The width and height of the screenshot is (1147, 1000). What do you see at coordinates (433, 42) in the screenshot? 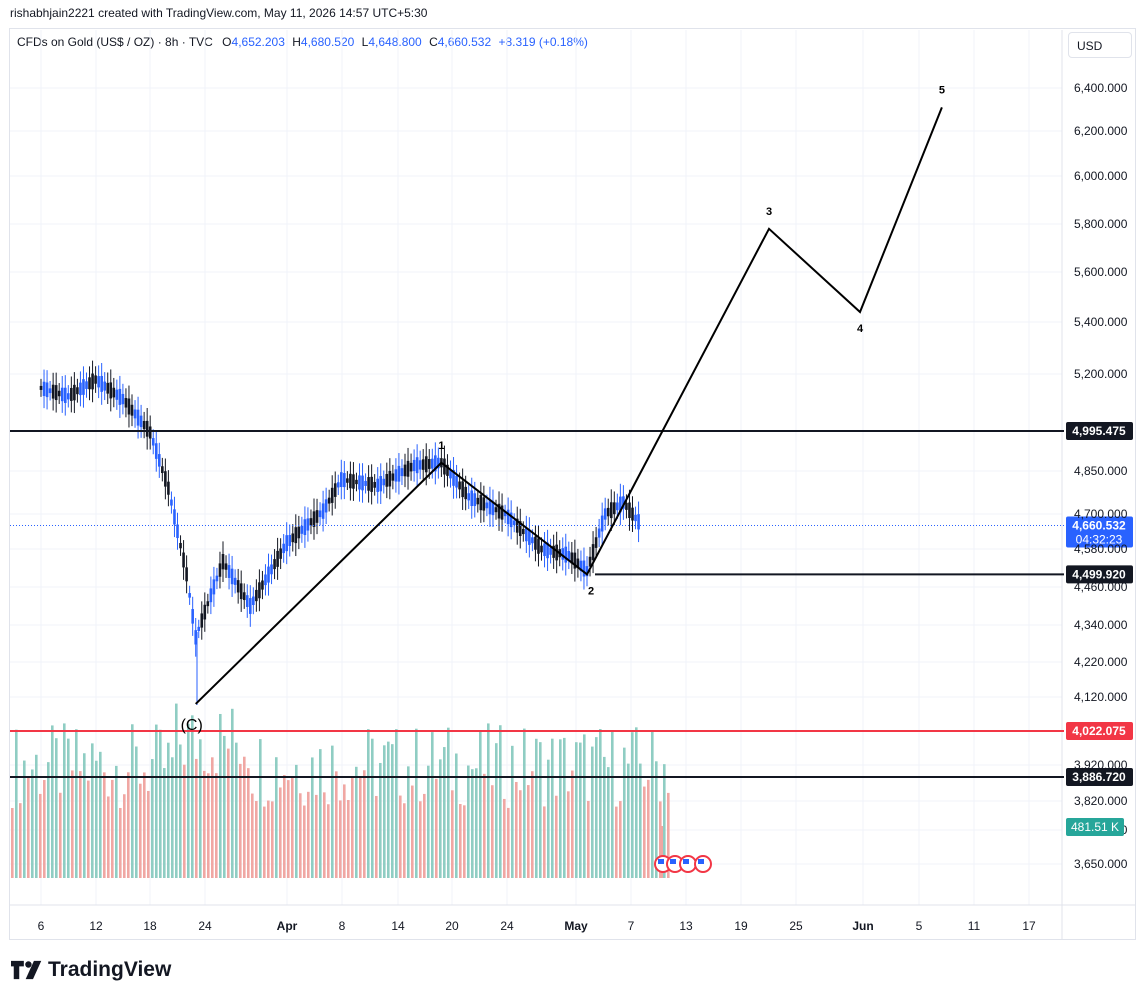
I see `close-label: C` at bounding box center [433, 42].